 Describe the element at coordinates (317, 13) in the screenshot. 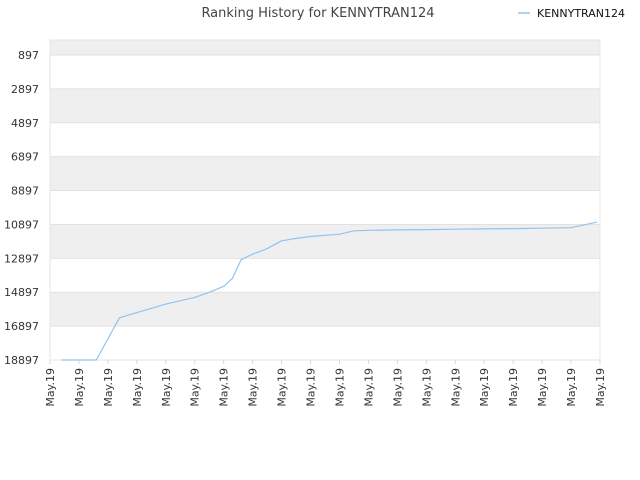

I see `chart-title: Ranking History for KENNYTRAN124` at that location.